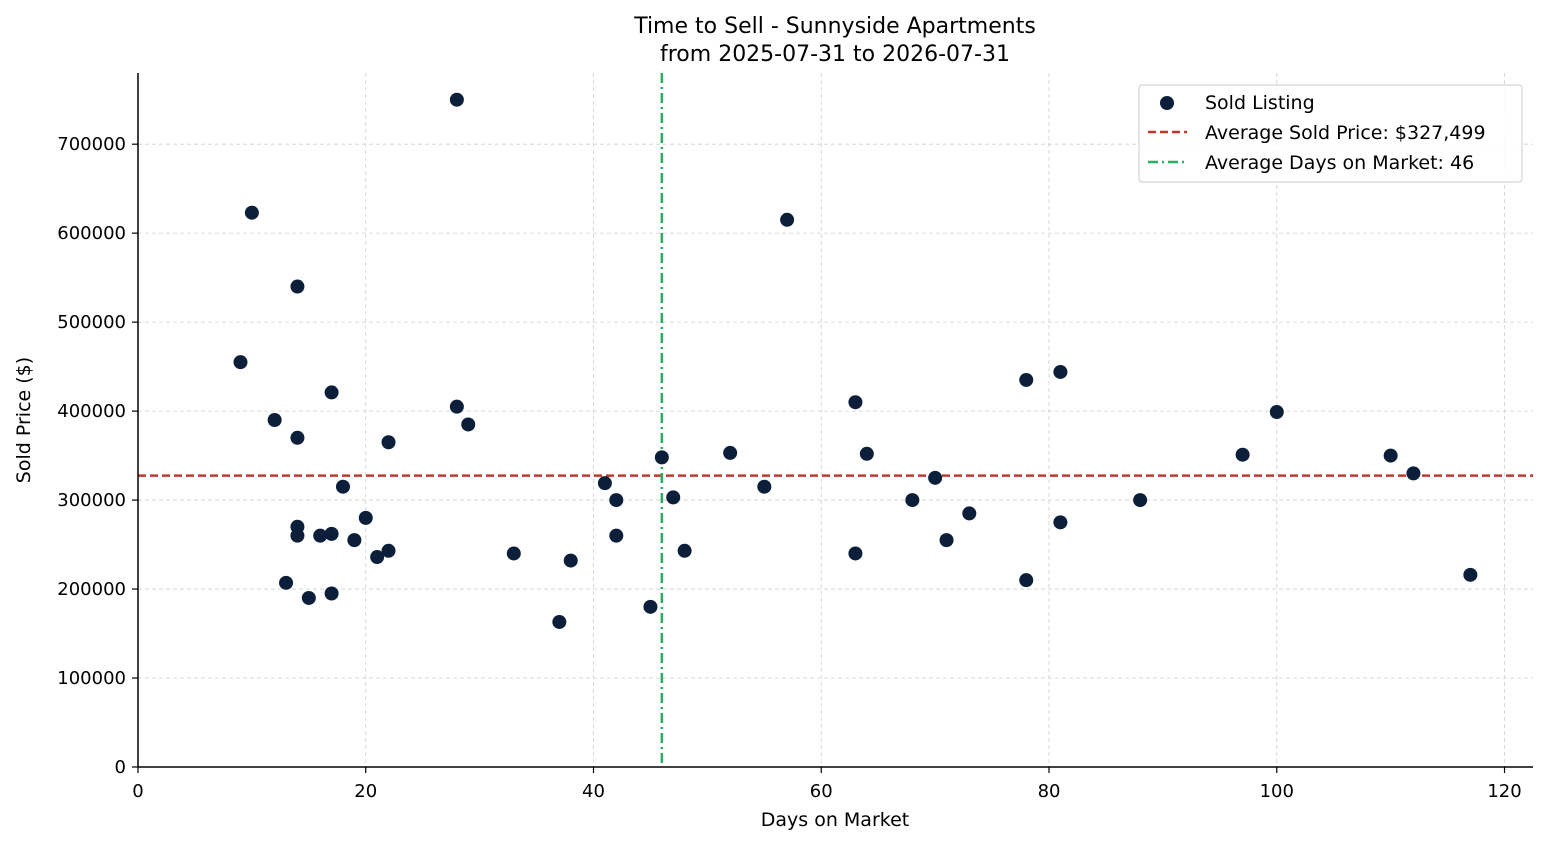  Describe the element at coordinates (91, 411) in the screenshot. I see `y-tick-label: 400000` at that location.